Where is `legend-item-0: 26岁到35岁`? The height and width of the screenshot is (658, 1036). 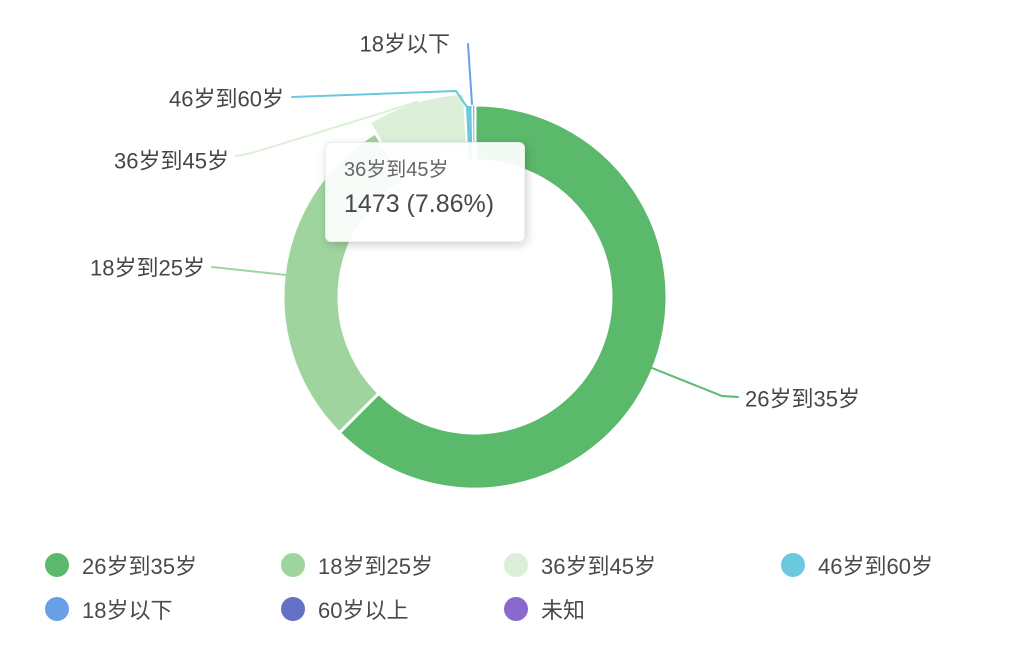
legend-item-0: 26岁到35岁 is located at coordinates (121, 566).